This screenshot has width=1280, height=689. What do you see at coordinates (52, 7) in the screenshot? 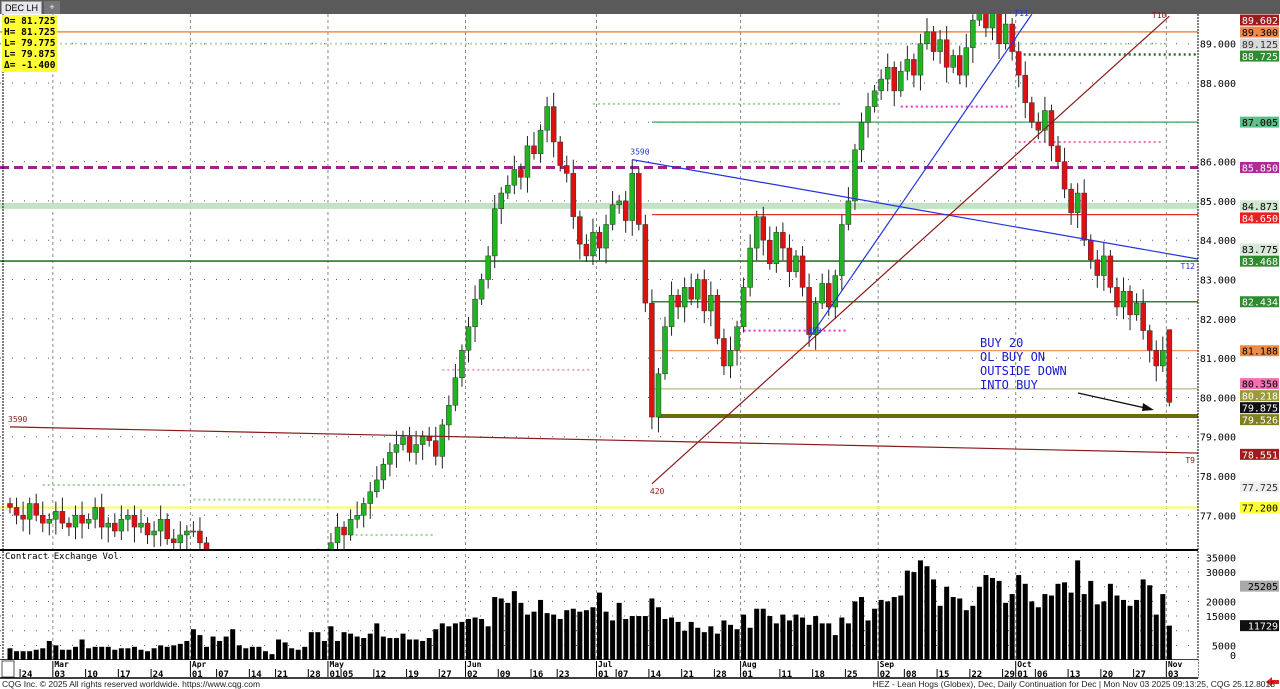
I see `add-tab-button: +` at bounding box center [52, 7].